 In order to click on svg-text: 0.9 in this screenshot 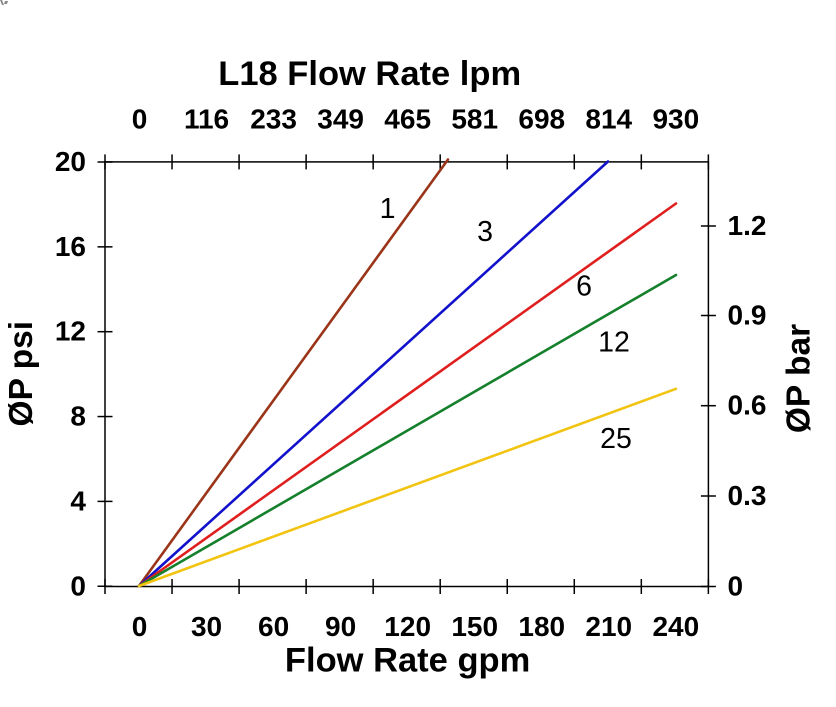, I will do `click(747, 315)`.